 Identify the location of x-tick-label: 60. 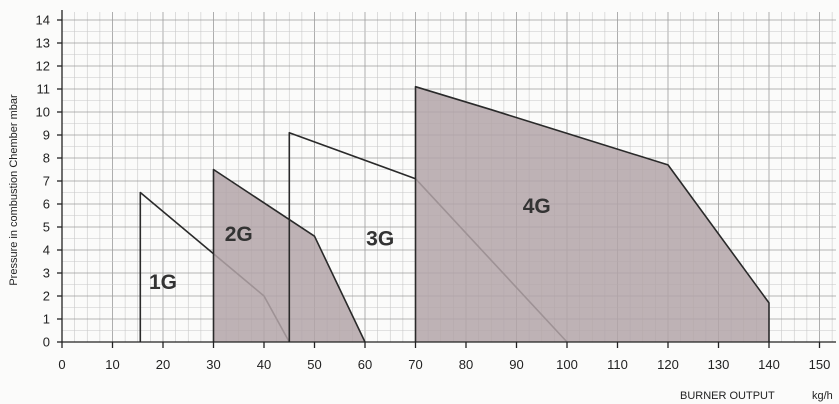
(365, 364).